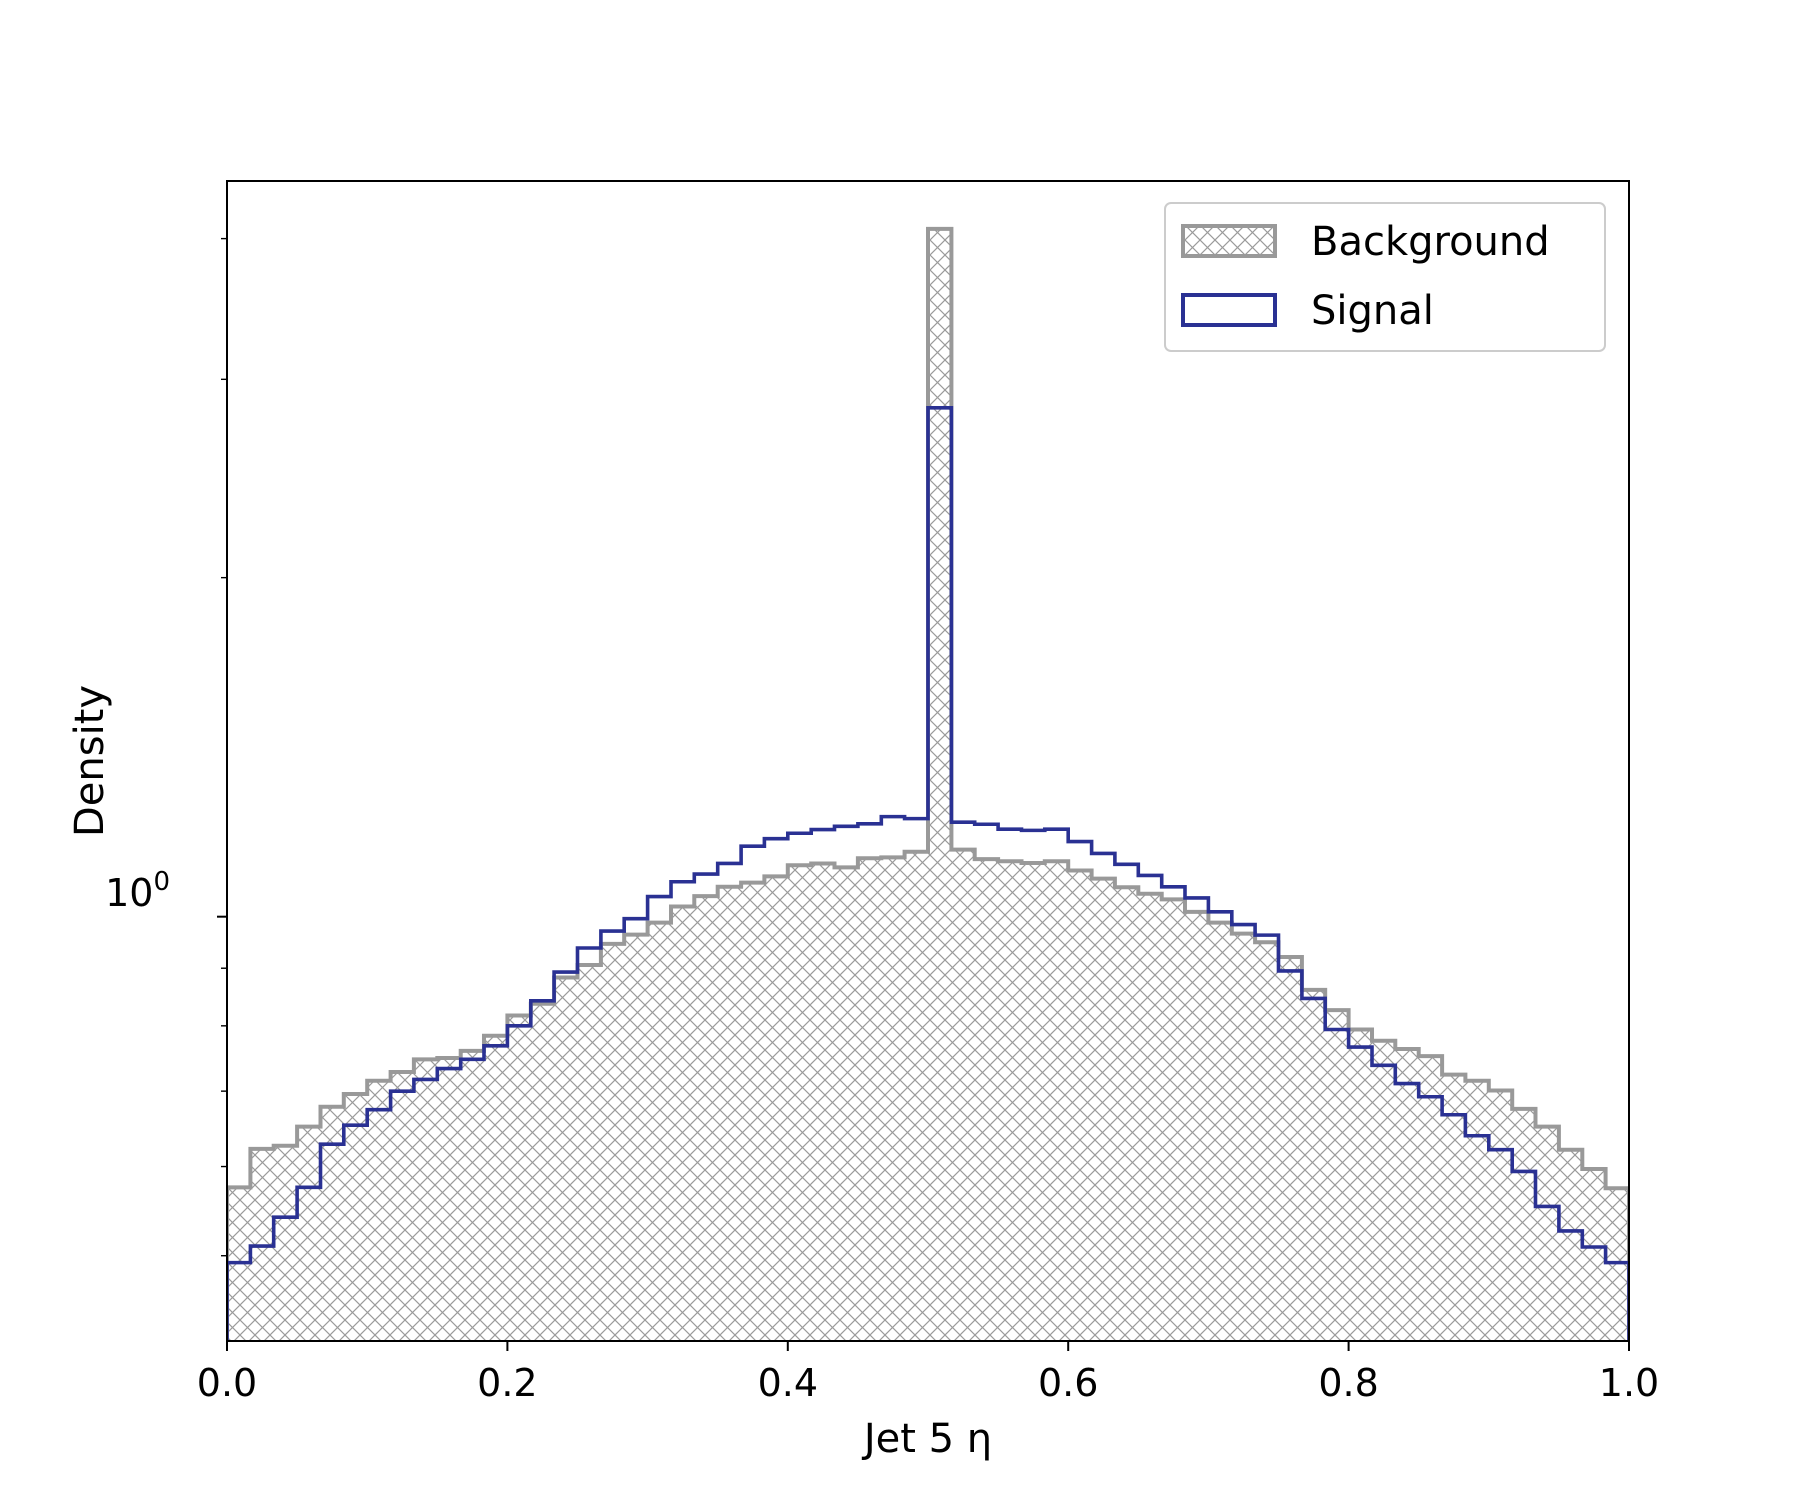 The height and width of the screenshot is (1500, 1801). I want to click on y-axis: 100, so click(166, 747).